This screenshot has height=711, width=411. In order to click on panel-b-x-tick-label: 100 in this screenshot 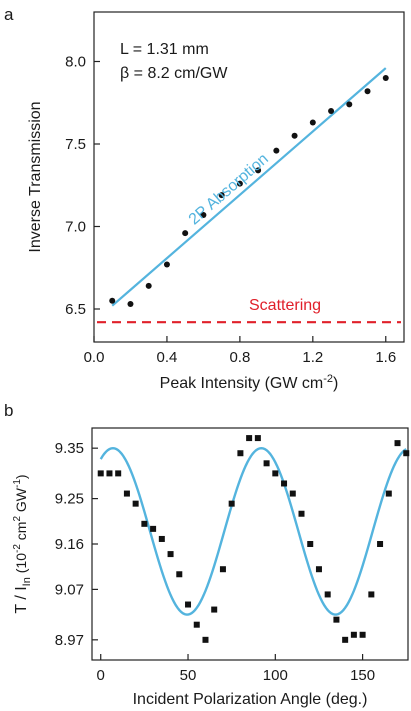, I will do `click(275, 675)`.